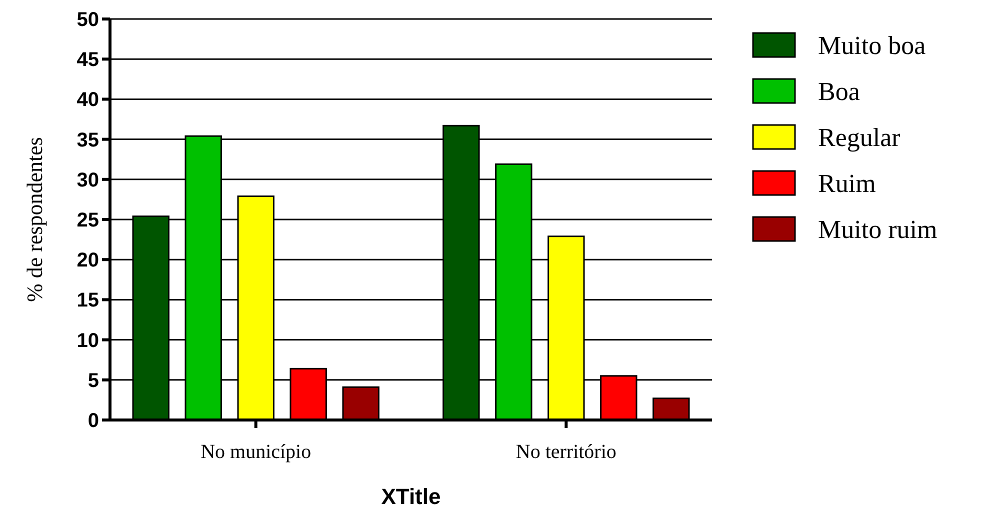 The height and width of the screenshot is (512, 983). I want to click on legend-label: Muito ruim, so click(878, 229).